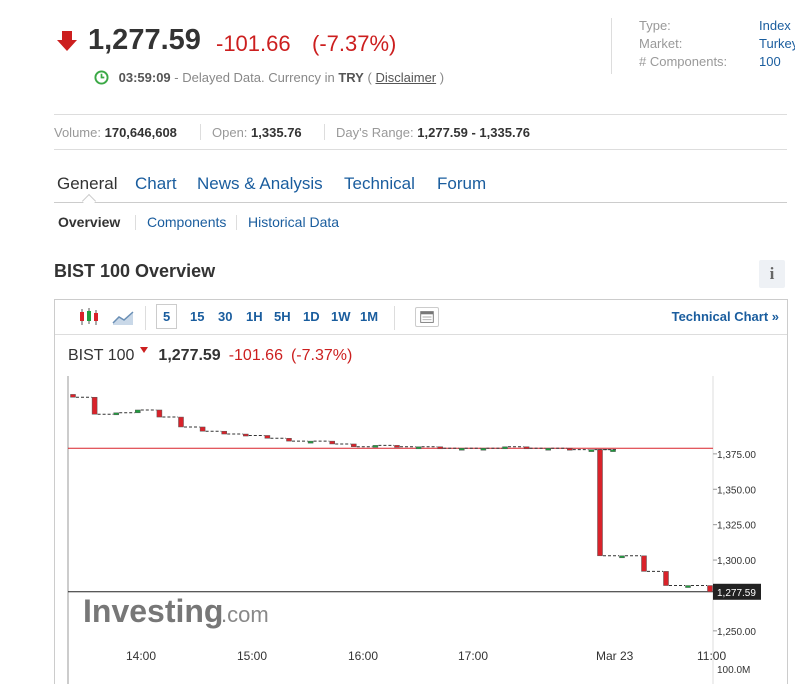  I want to click on watermark-logo-suffix: .com, so click(245, 614).